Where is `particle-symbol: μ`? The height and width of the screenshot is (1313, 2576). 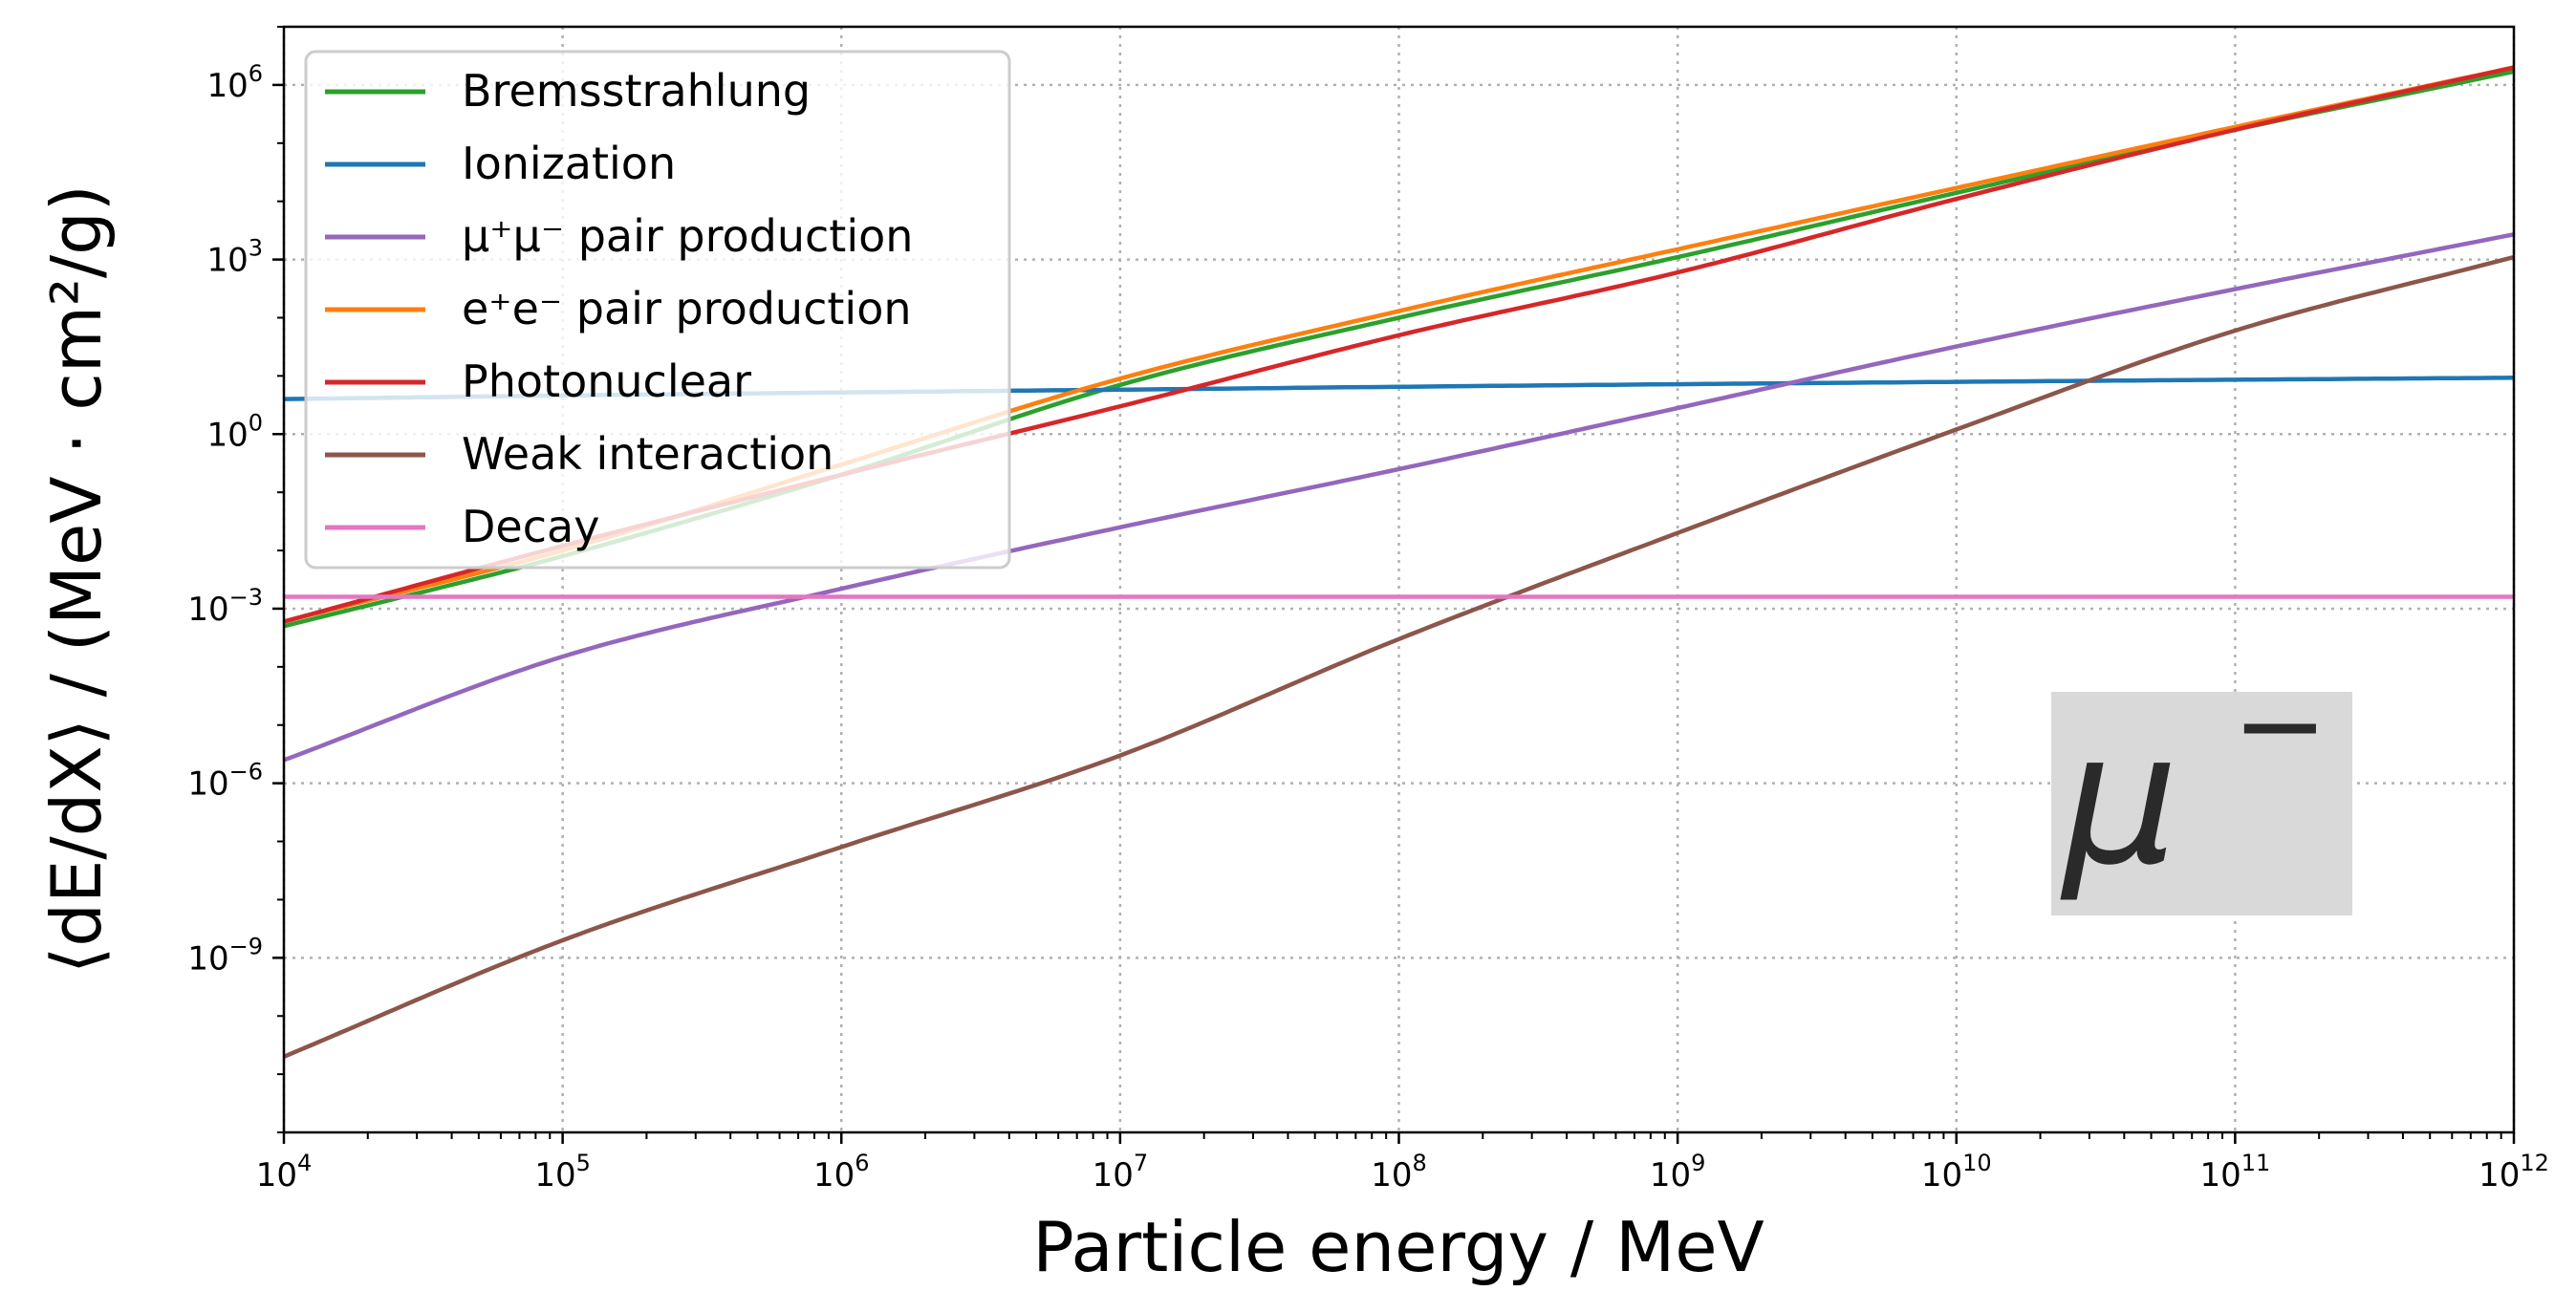 particle-symbol: μ is located at coordinates (2119, 799).